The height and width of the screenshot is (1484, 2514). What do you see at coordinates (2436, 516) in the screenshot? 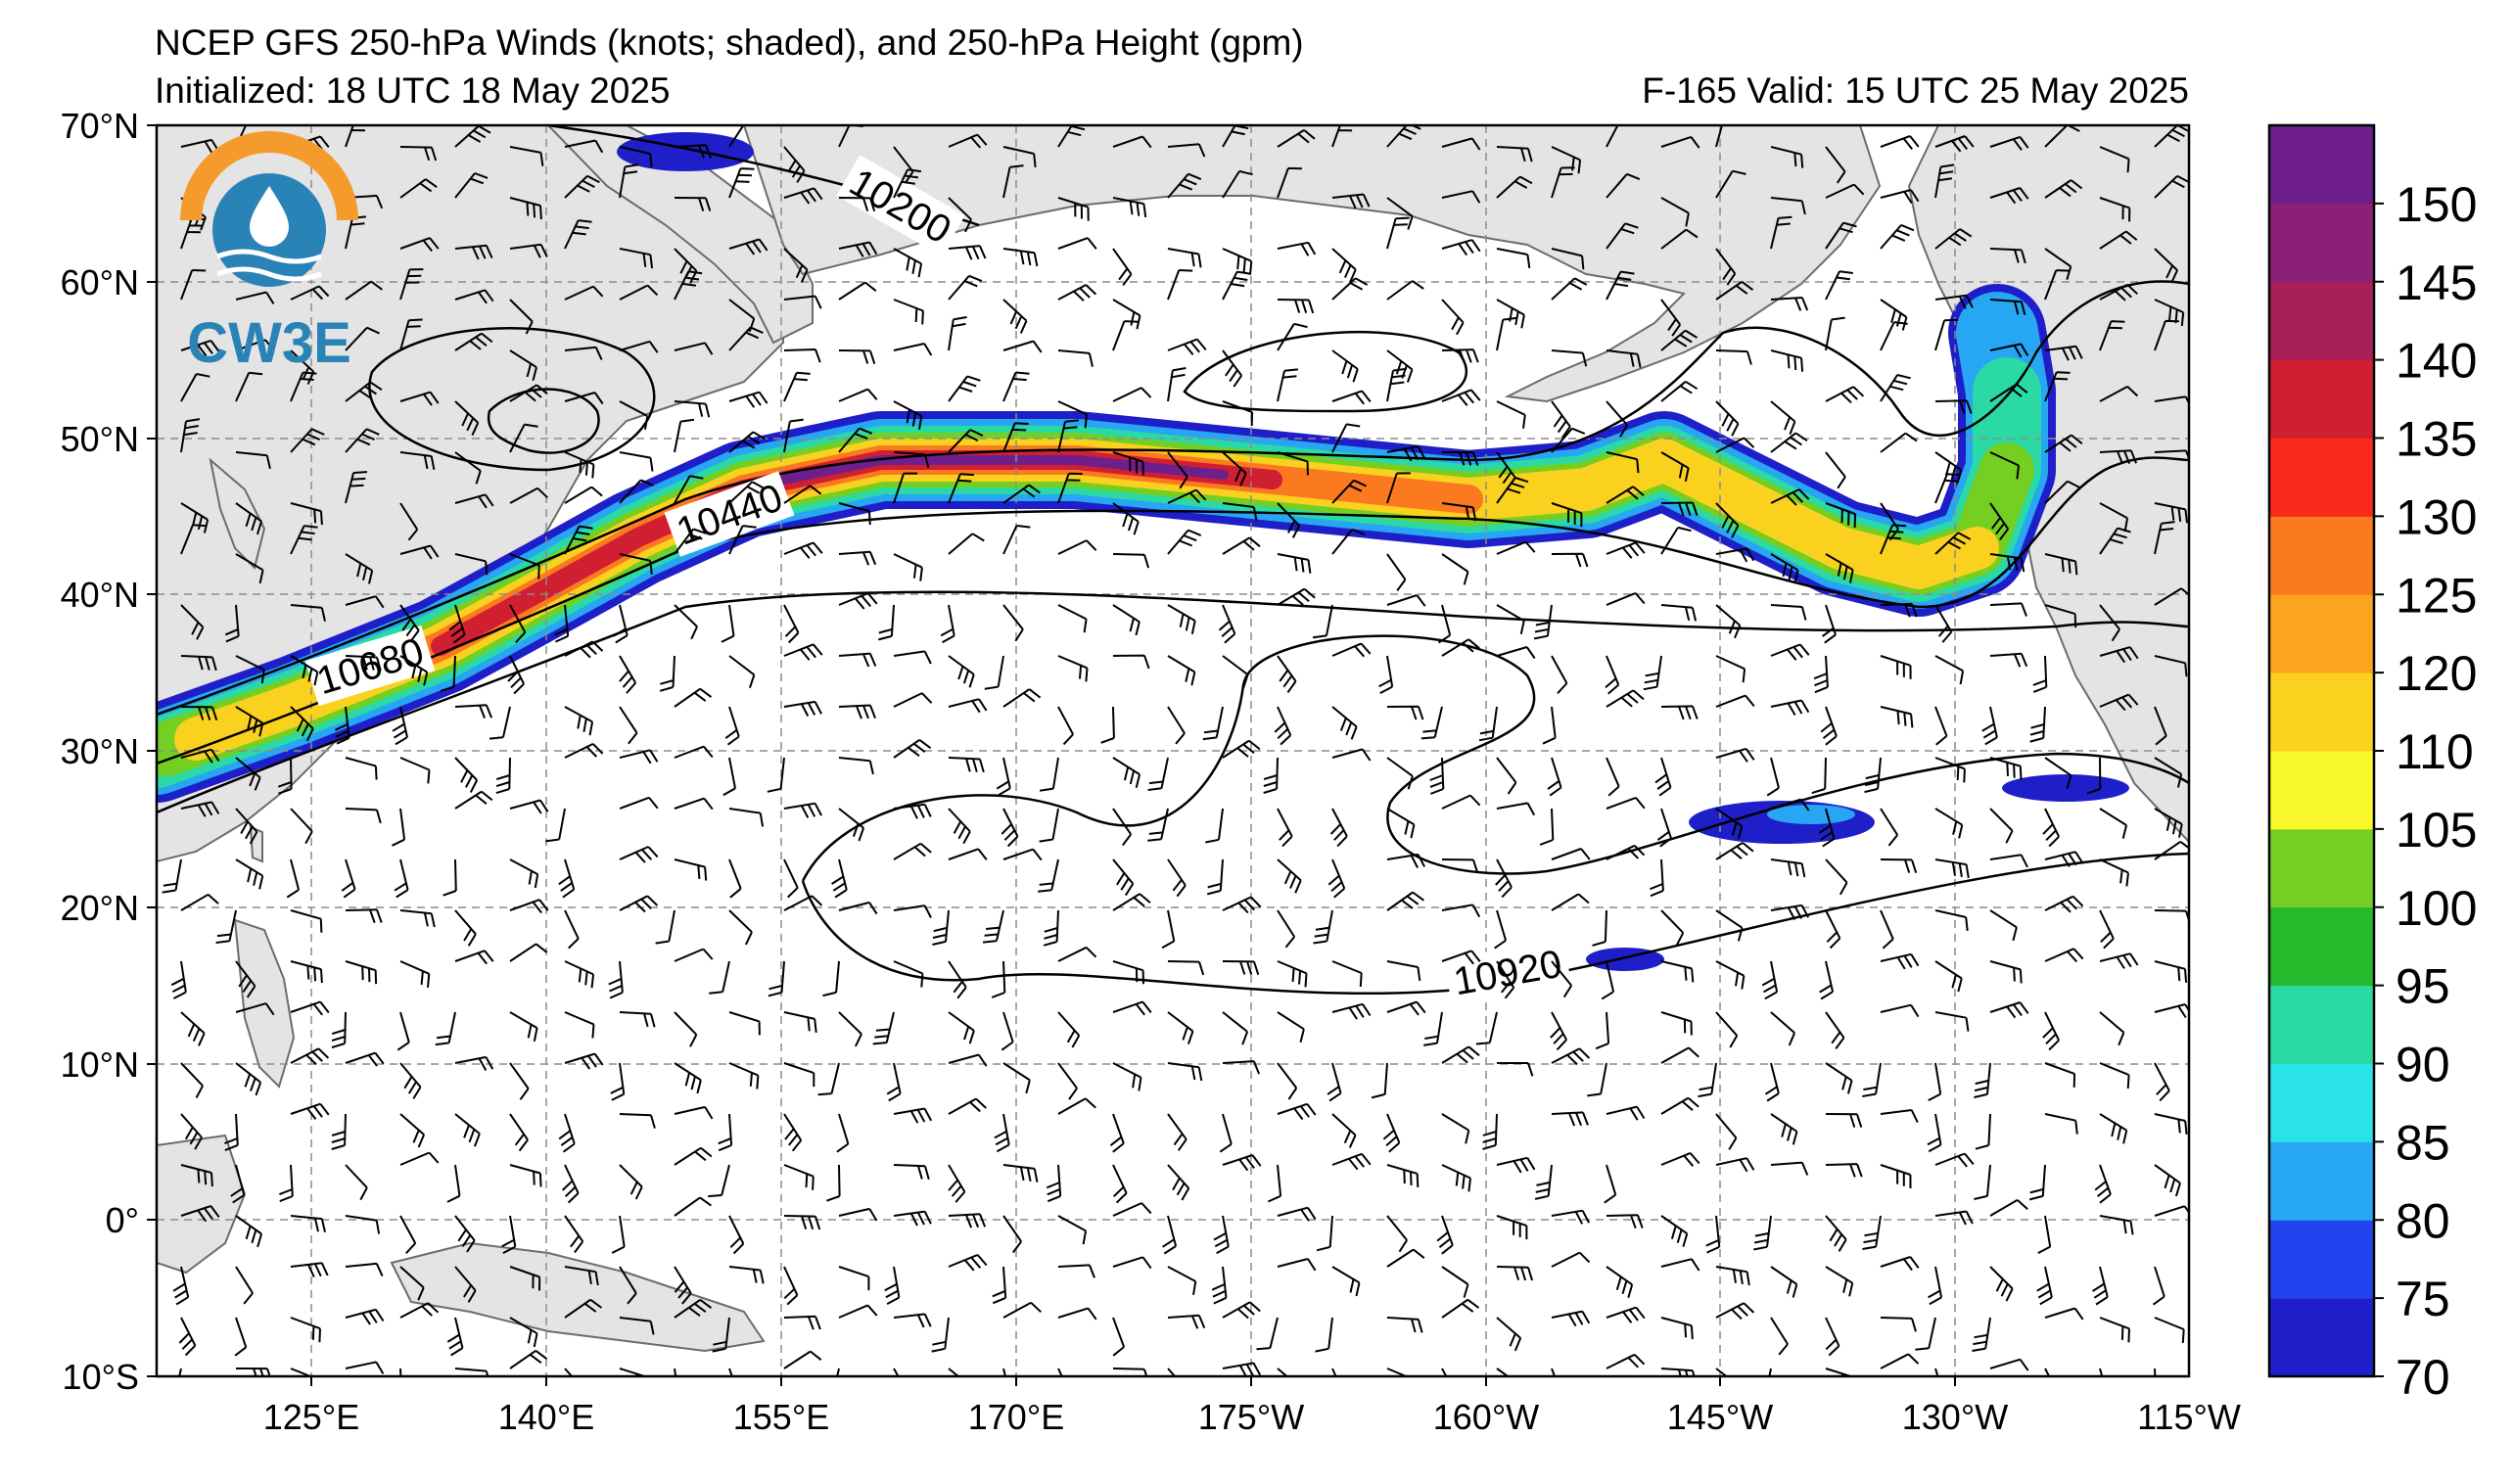
I see `colorbar-tick-label: 130` at bounding box center [2436, 516].